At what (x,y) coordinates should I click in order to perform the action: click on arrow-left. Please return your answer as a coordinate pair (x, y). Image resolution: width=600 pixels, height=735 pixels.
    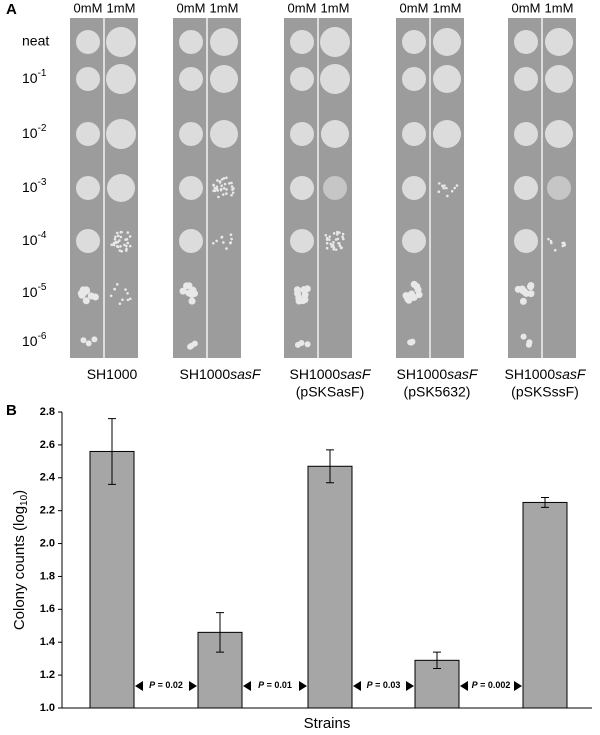
    Looking at the image, I should click on (139, 686).